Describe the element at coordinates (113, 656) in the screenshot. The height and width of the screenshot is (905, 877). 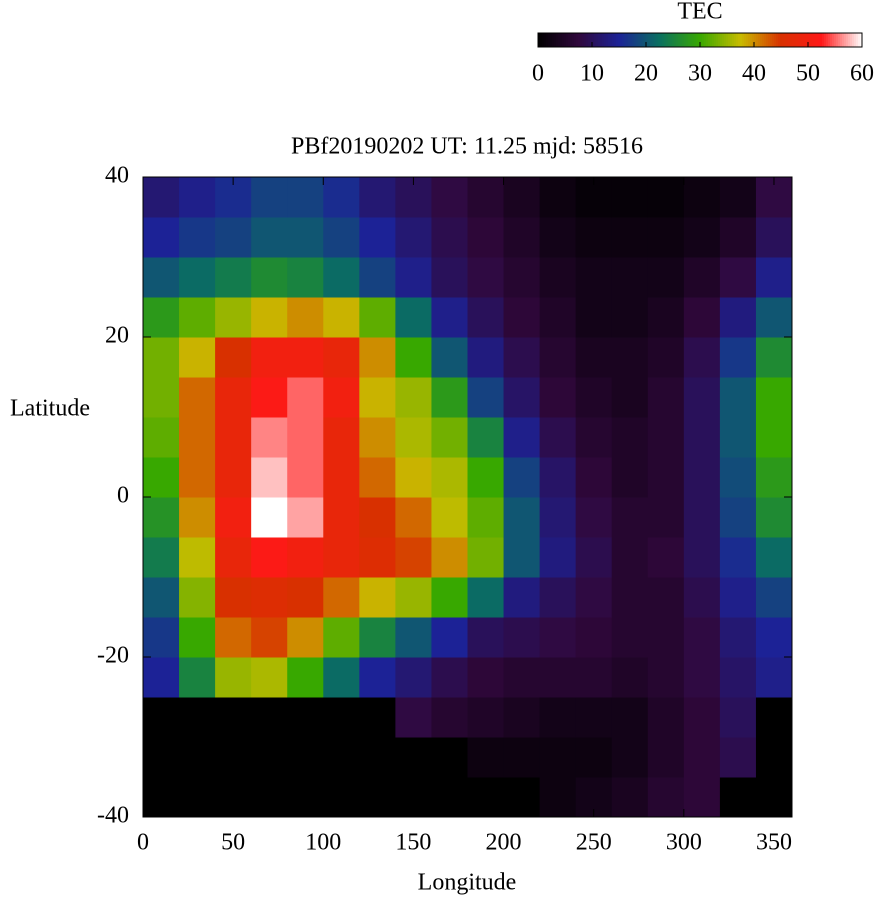
I see `y-tick-label: -20` at that location.